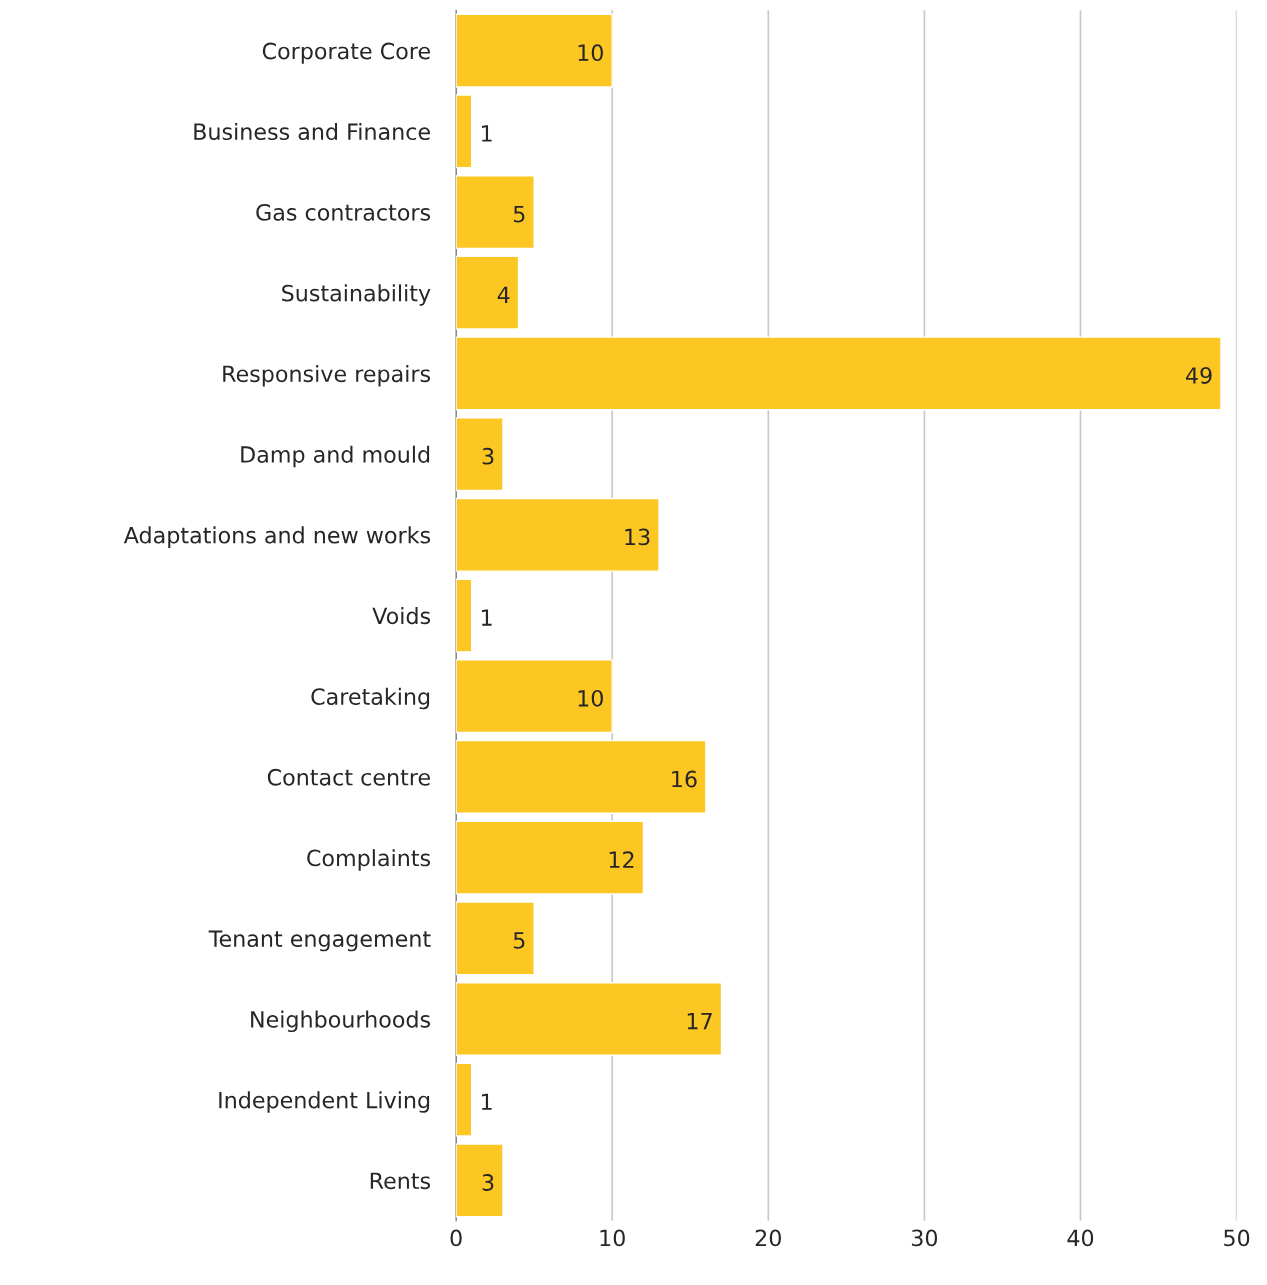  What do you see at coordinates (400, 1181) in the screenshot?
I see `y-tick-label: Rents` at bounding box center [400, 1181].